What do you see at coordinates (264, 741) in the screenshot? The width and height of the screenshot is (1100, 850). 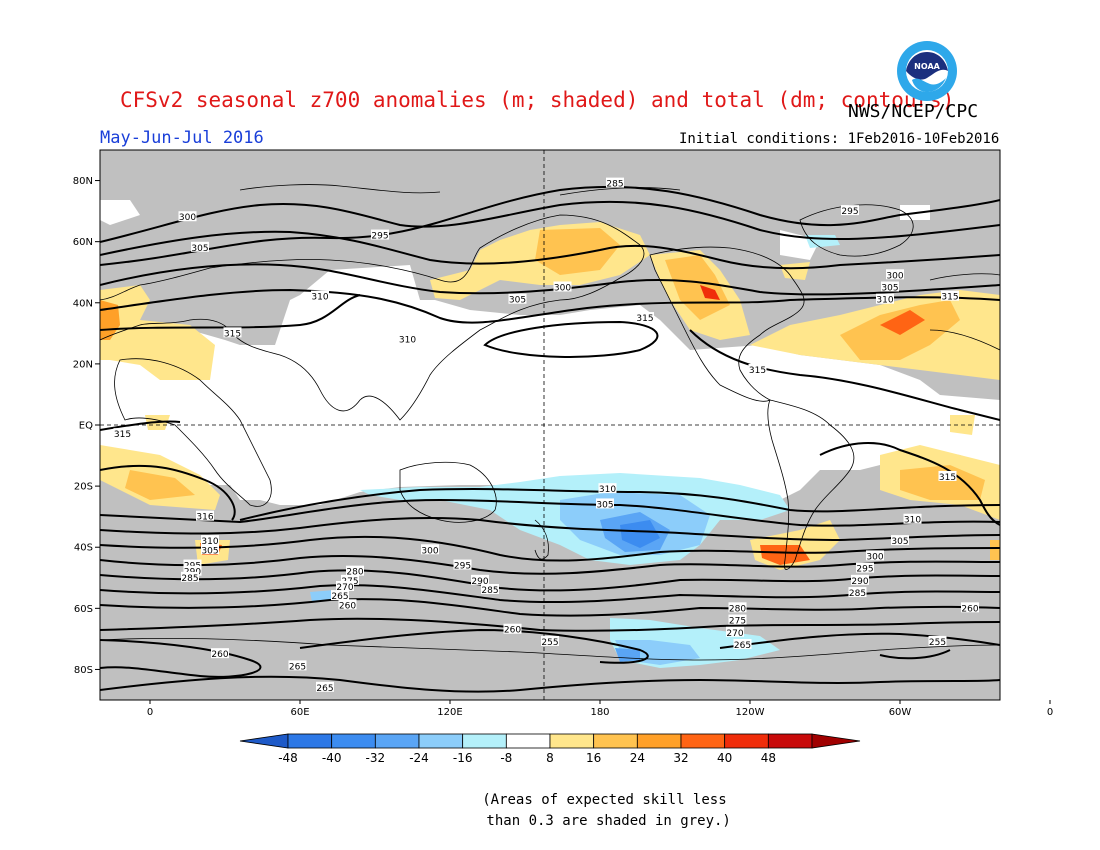 I see `colorbar-low-arrow` at bounding box center [264, 741].